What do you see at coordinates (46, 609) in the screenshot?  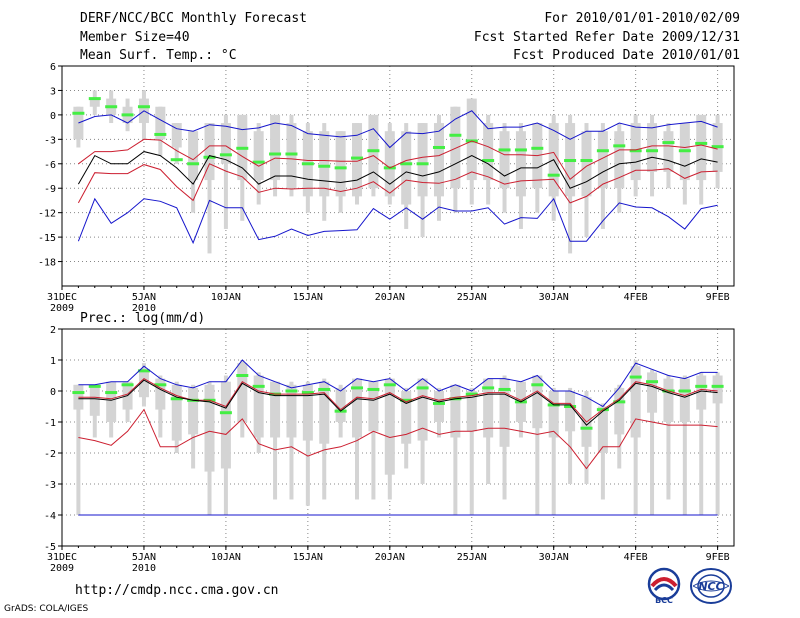 I see `grads-credit: GrADS: COLA/IGES` at bounding box center [46, 609].